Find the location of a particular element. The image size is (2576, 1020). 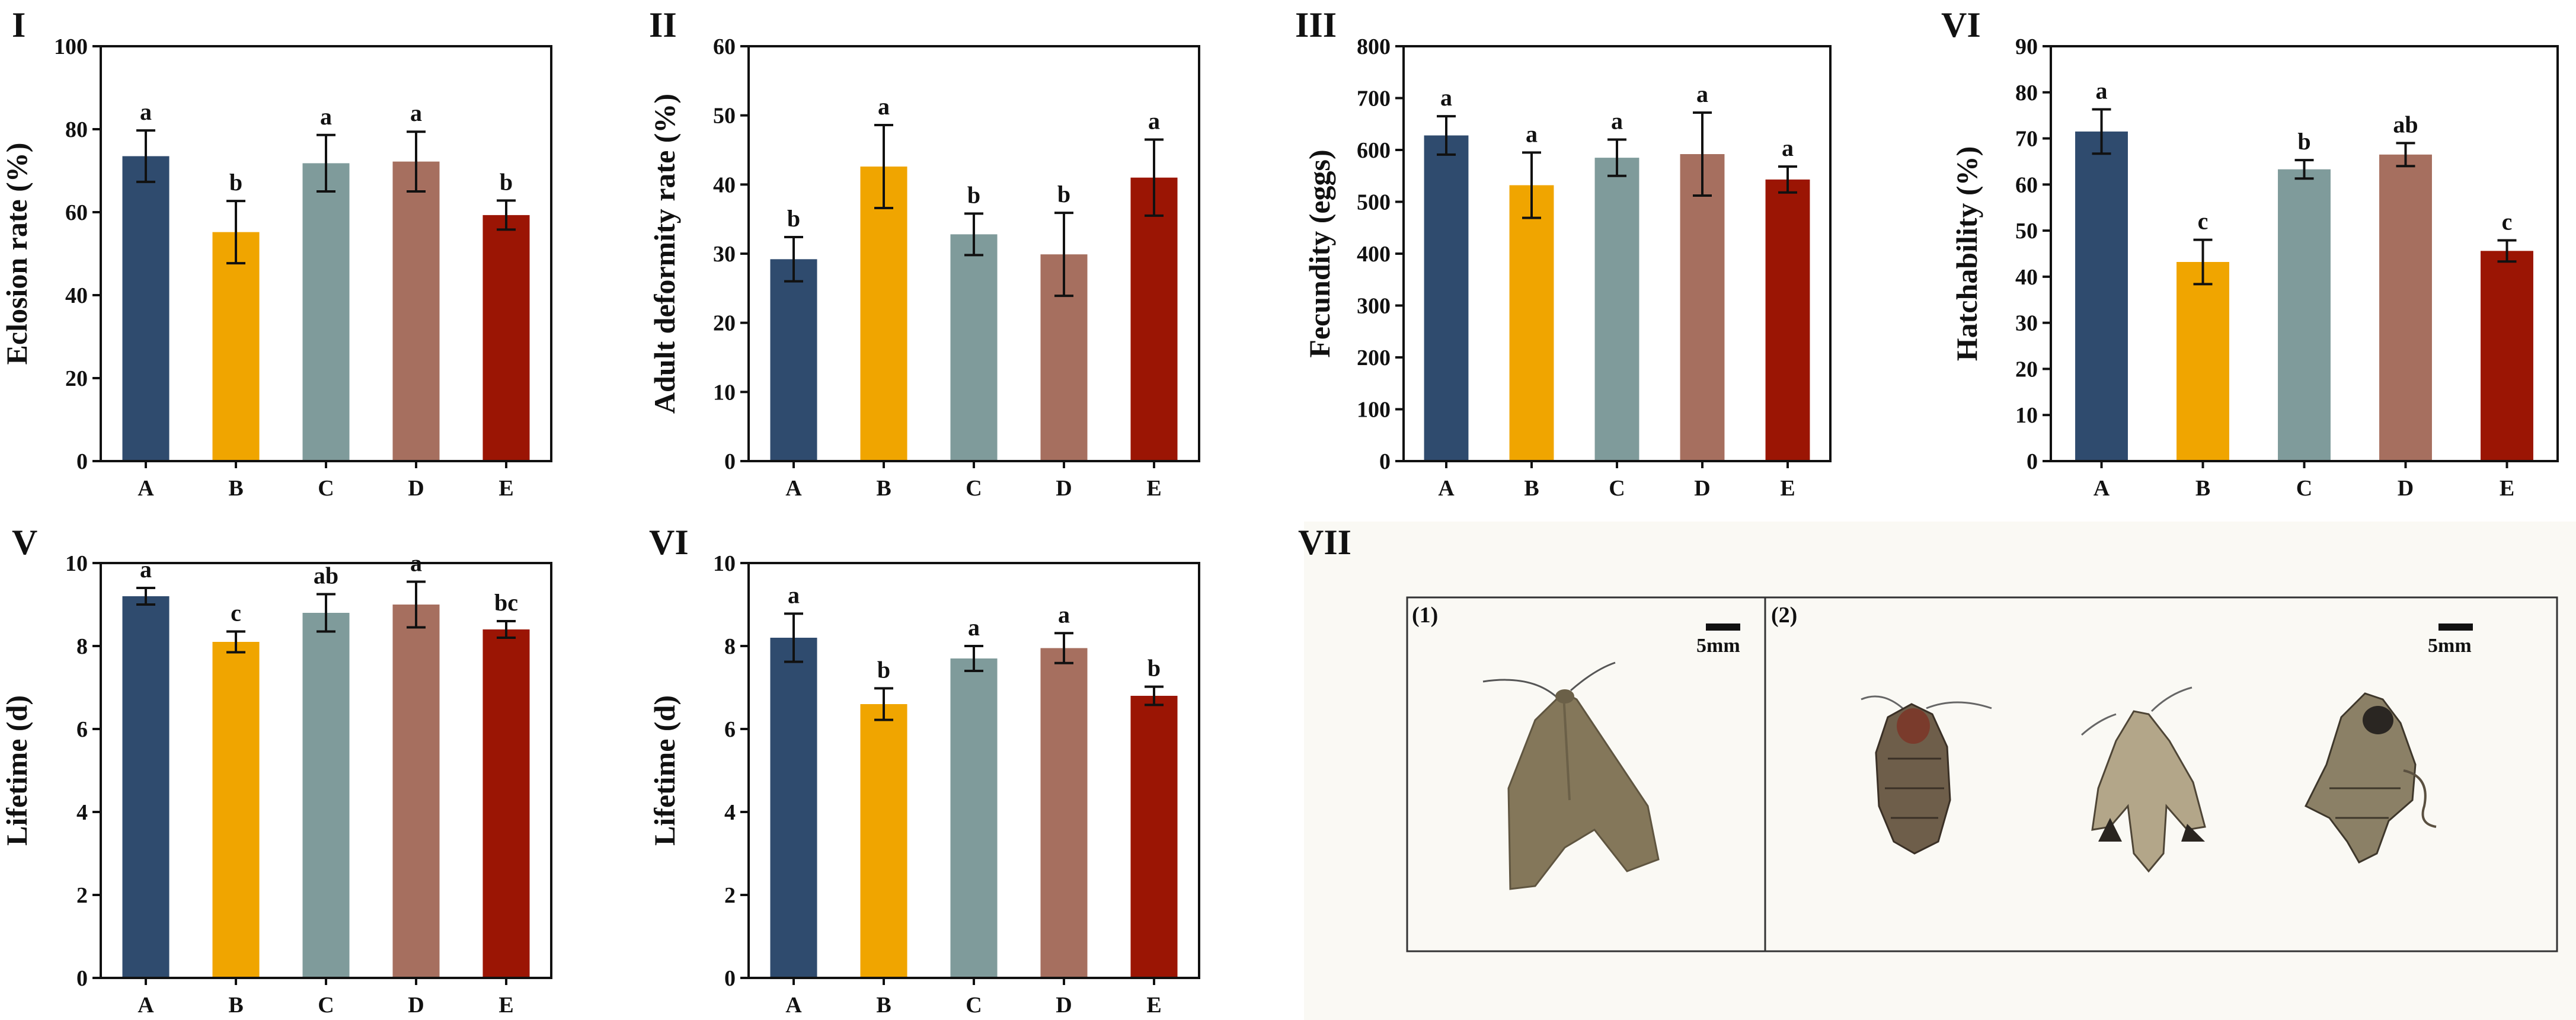

y-tick-label: 600 is located at coordinates (1374, 150).